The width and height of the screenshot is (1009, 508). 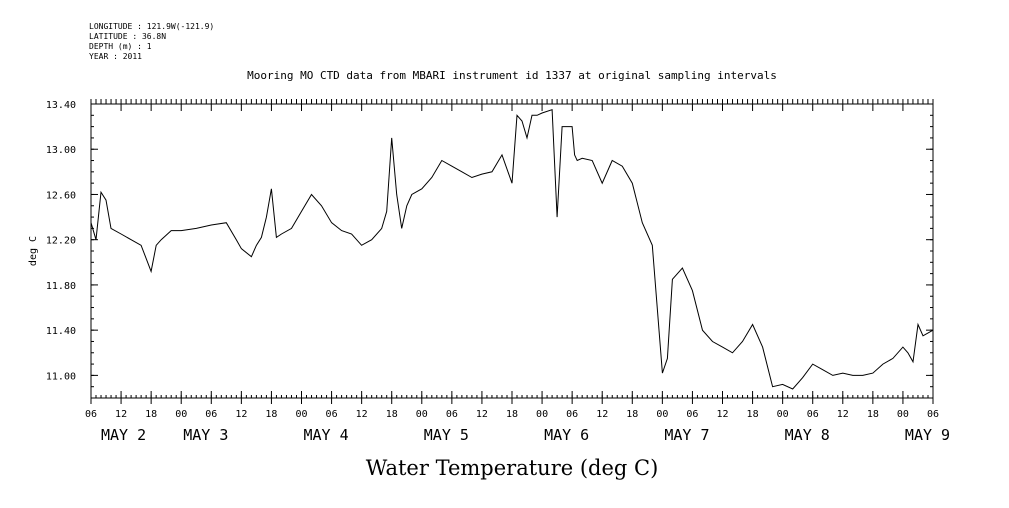 What do you see at coordinates (61, 376) in the screenshot?
I see `y-tick-label: 11.00` at bounding box center [61, 376].